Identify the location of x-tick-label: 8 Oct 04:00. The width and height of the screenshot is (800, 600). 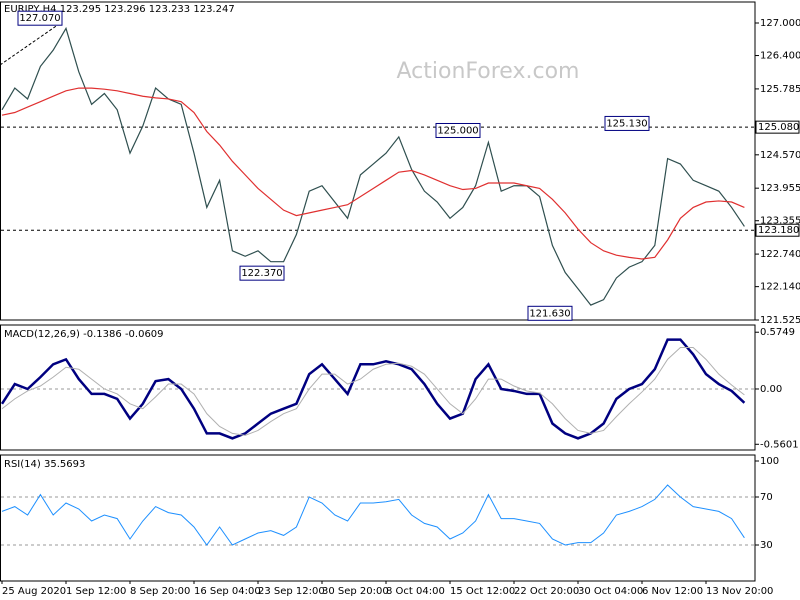
(415, 591).